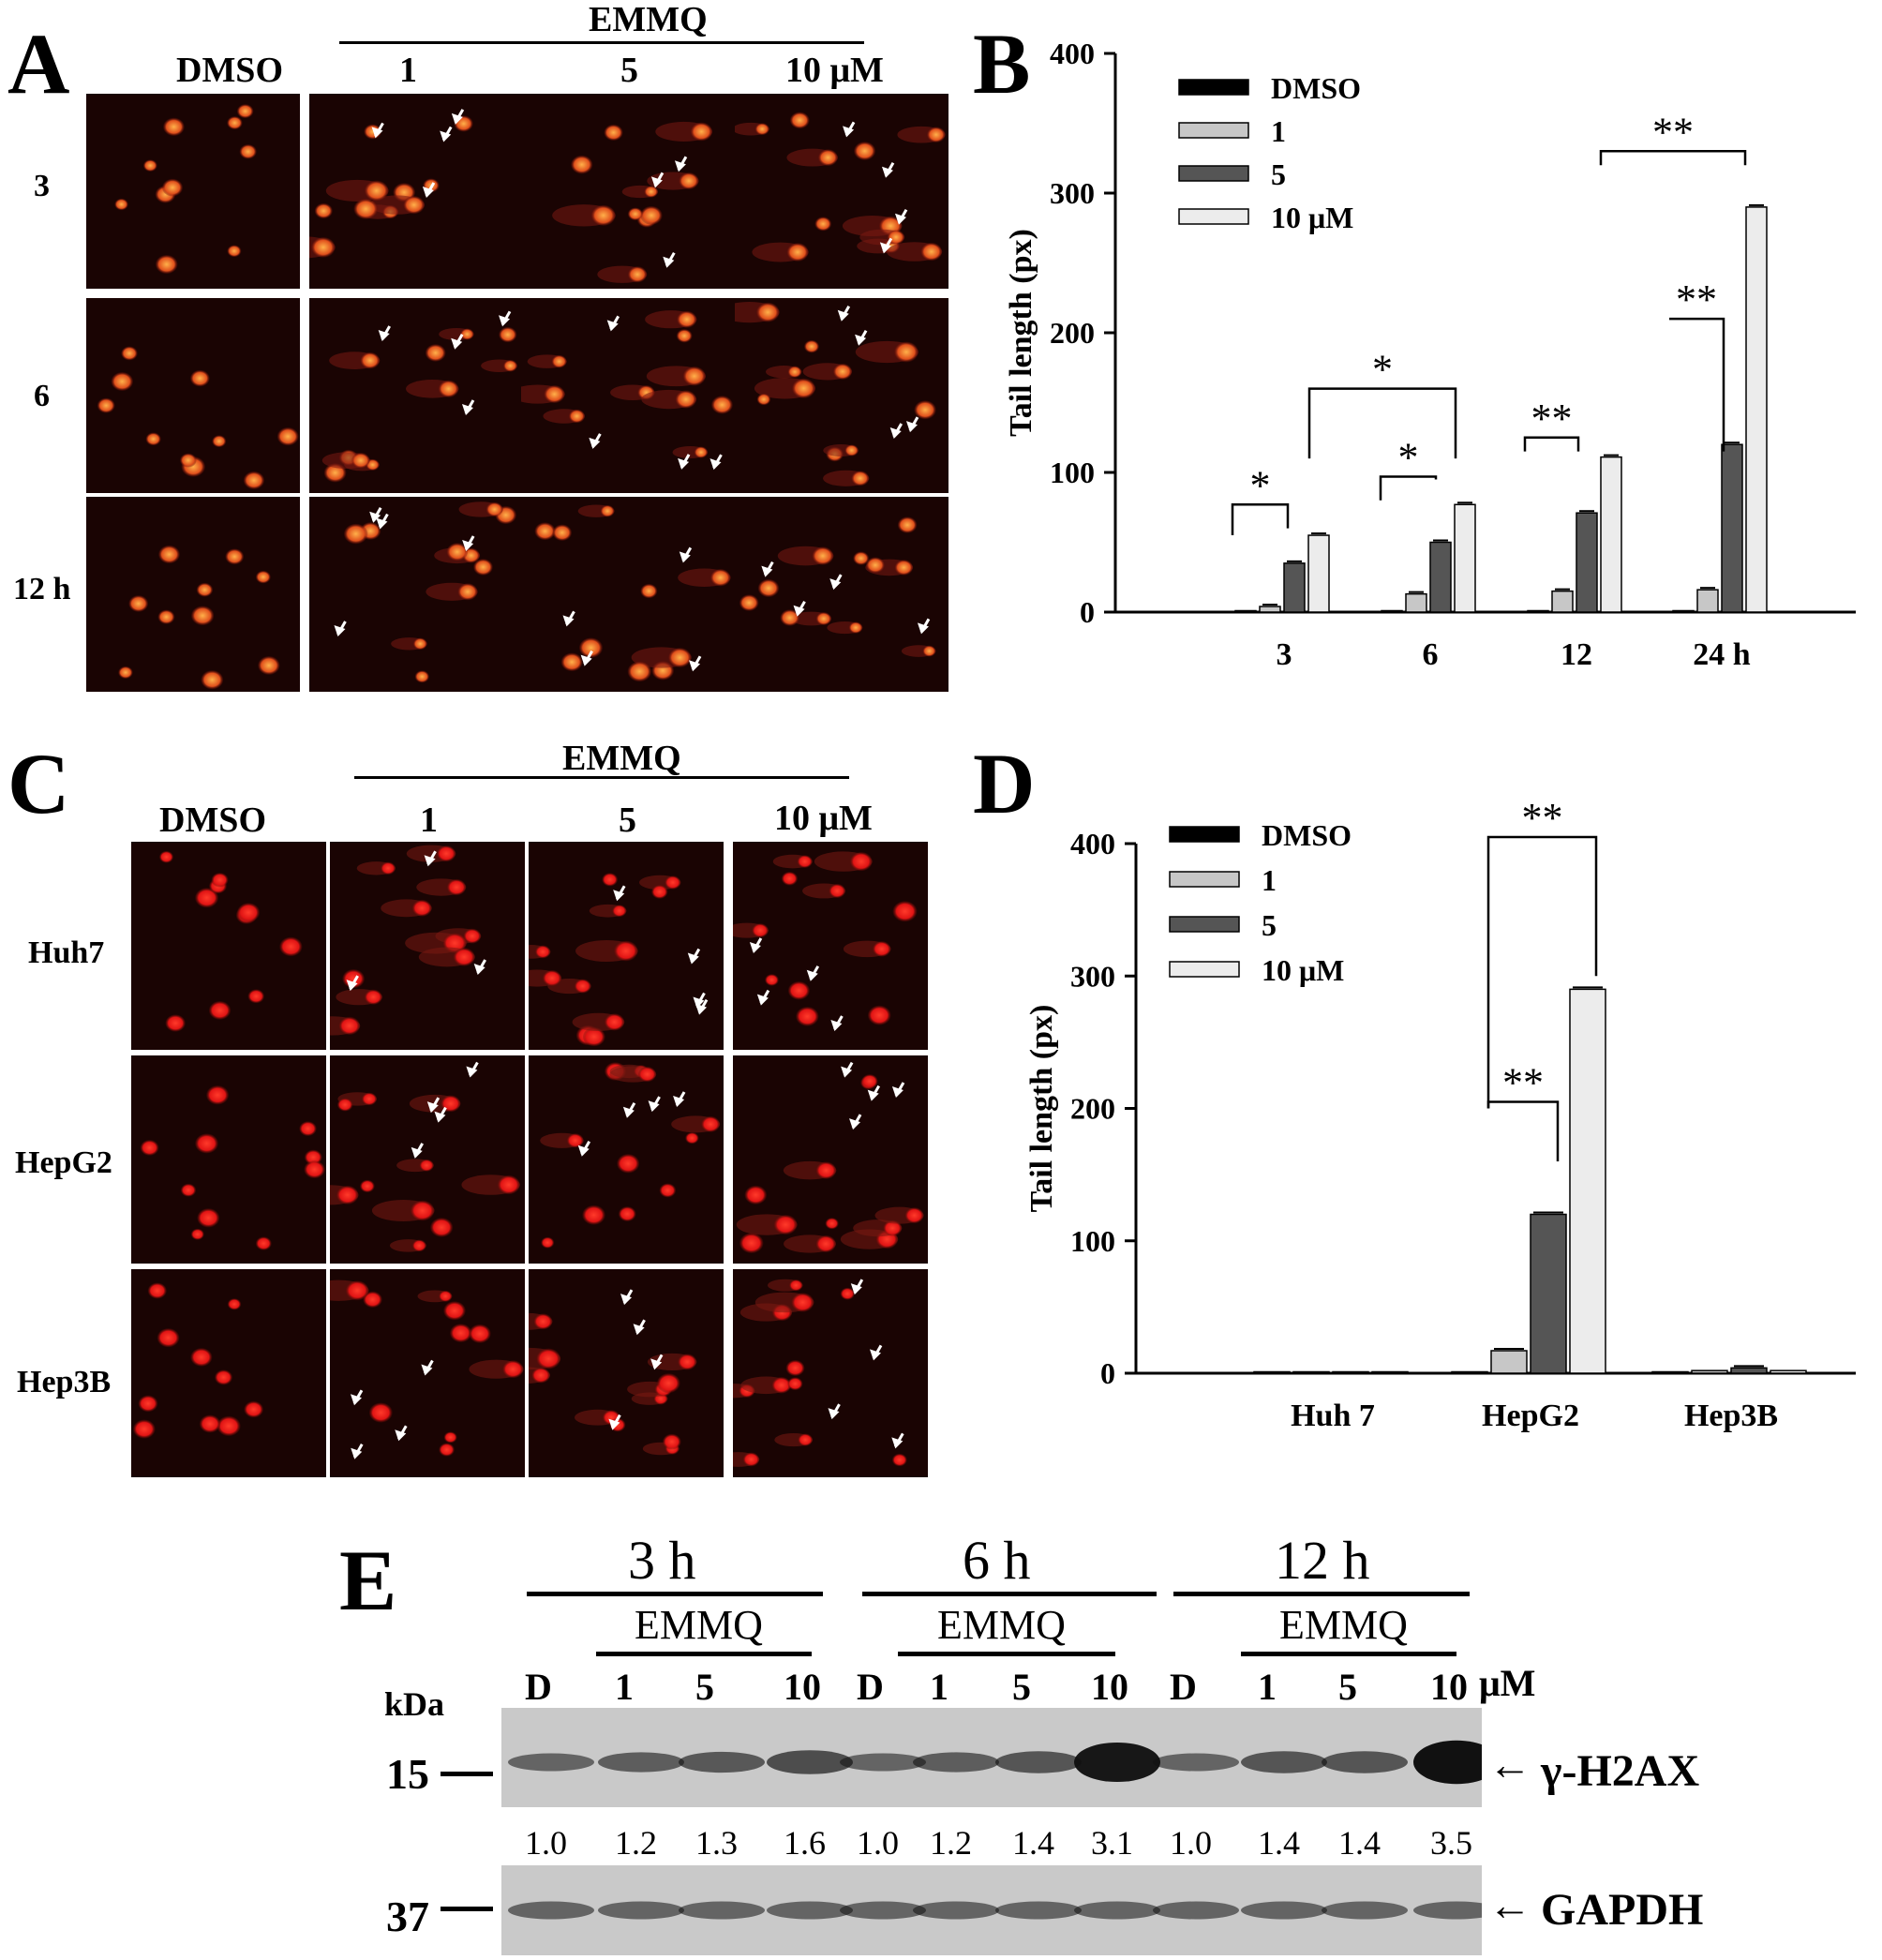 The width and height of the screenshot is (1882, 1960). I want to click on time-point-label: 12 h, so click(1322, 1561).